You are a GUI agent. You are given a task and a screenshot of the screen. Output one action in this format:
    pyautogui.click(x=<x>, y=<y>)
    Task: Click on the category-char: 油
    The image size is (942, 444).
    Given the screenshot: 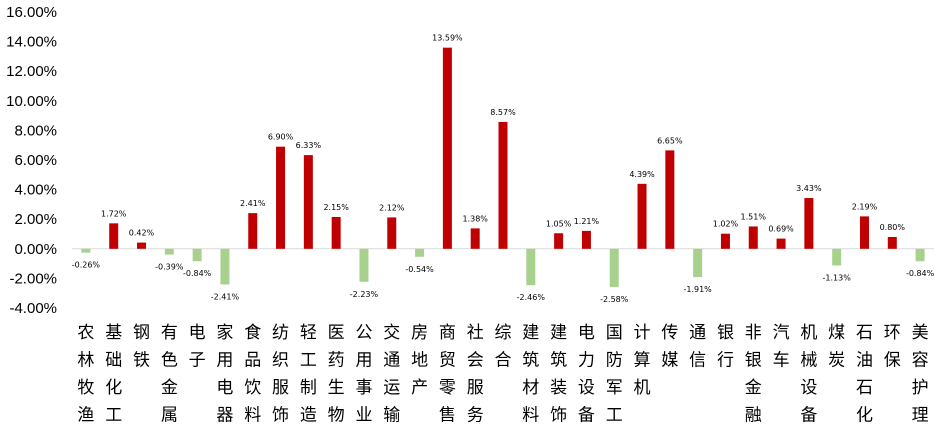 What is the action you would take?
    pyautogui.click(x=864, y=361)
    